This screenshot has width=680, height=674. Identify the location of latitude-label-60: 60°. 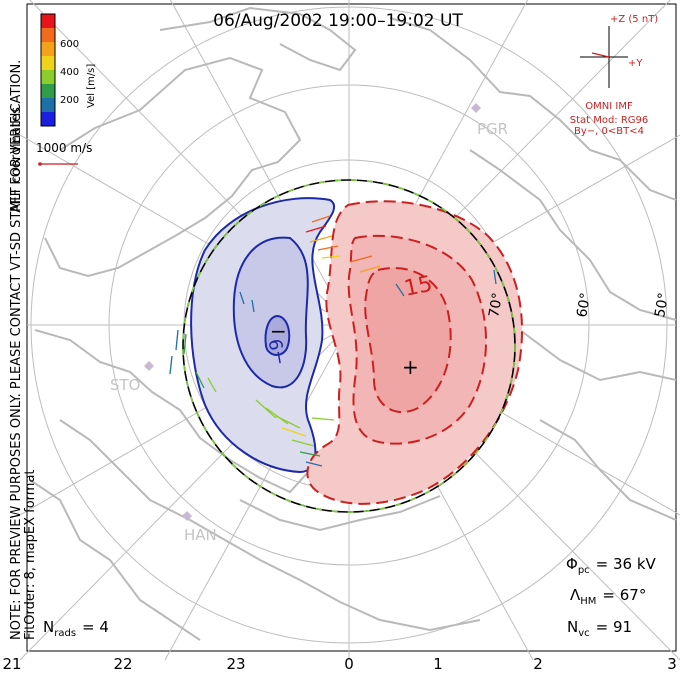
(584, 304).